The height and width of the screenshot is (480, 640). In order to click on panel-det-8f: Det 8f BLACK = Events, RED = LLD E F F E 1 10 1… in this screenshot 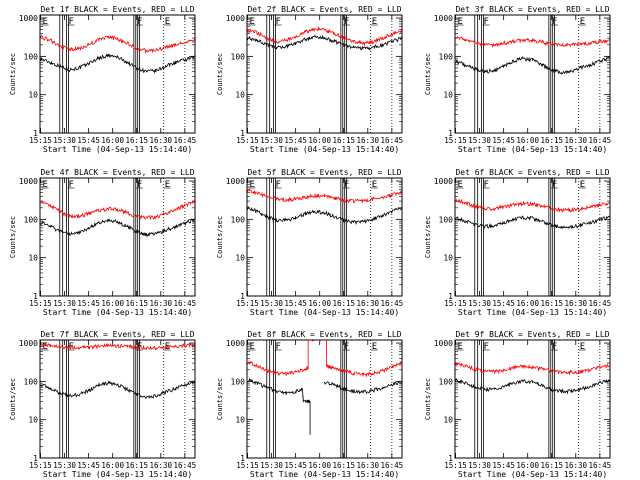, I will do `click(309, 404)`.